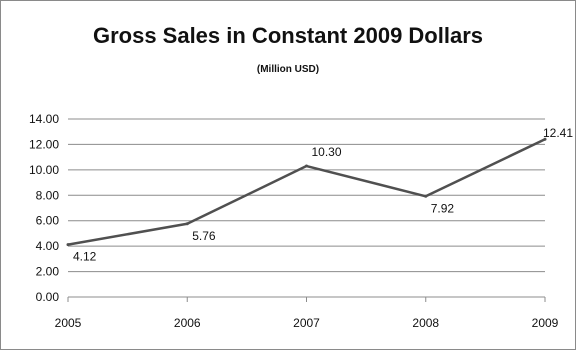  What do you see at coordinates (187, 323) in the screenshot?
I see `x-tick-label: 2006` at bounding box center [187, 323].